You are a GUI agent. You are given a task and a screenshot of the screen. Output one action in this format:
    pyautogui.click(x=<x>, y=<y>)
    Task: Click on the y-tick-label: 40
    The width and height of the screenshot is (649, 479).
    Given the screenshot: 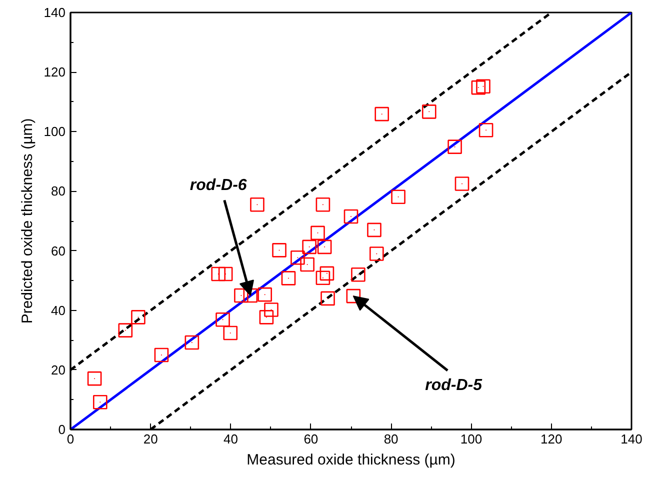 What is the action you would take?
    pyautogui.click(x=58, y=310)
    